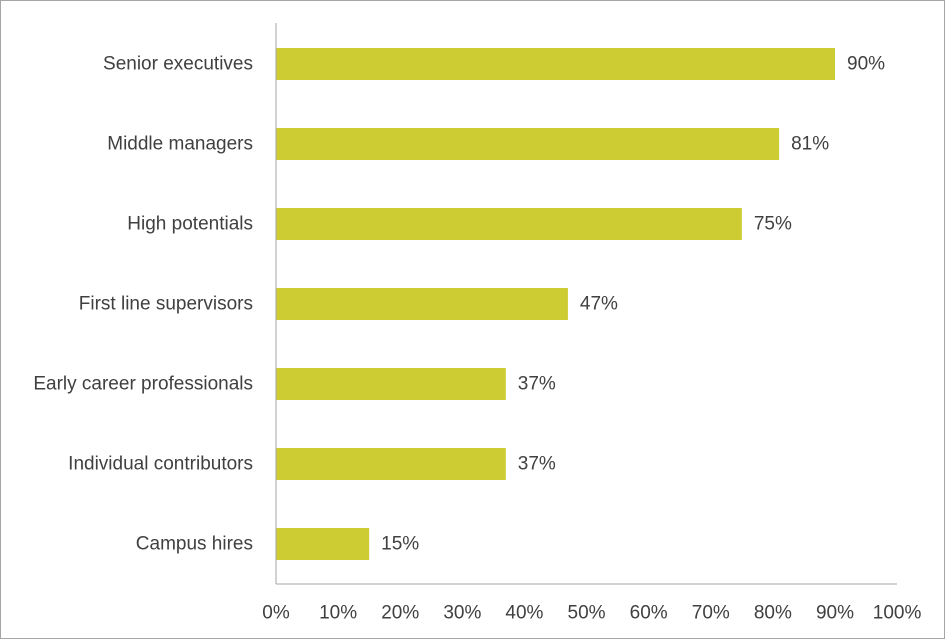 This screenshot has width=945, height=639. I want to click on category-label-0: Senior executives, so click(178, 64).